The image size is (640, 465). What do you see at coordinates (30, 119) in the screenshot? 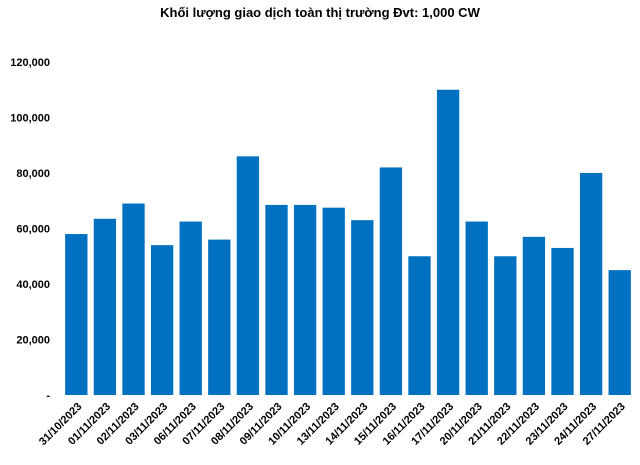
I see `y-tick-label: 100,000` at bounding box center [30, 119].